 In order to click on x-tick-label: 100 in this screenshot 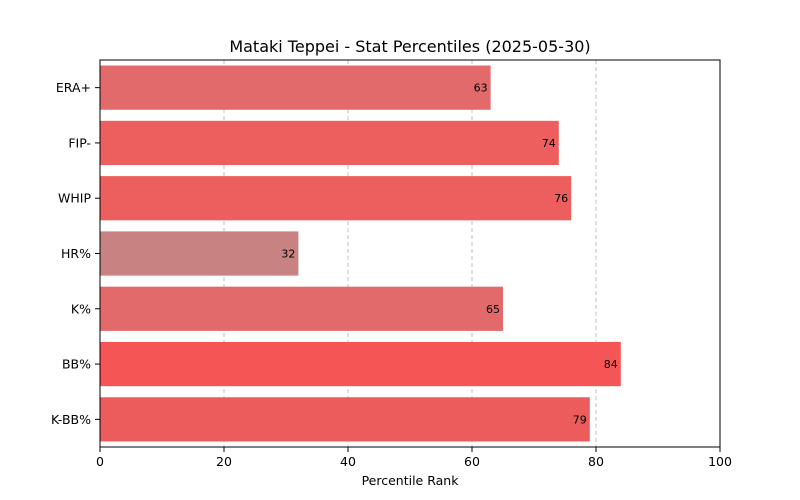, I will do `click(720, 461)`.